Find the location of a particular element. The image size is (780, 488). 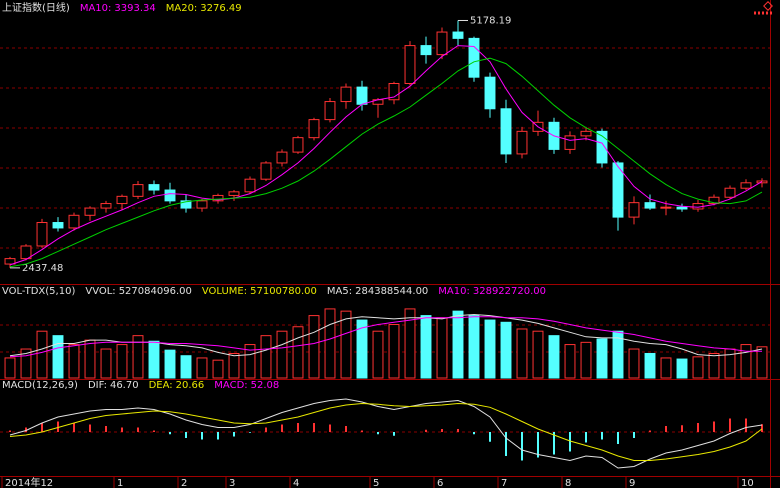

high-annotation: 5178.19 is located at coordinates (490, 20).